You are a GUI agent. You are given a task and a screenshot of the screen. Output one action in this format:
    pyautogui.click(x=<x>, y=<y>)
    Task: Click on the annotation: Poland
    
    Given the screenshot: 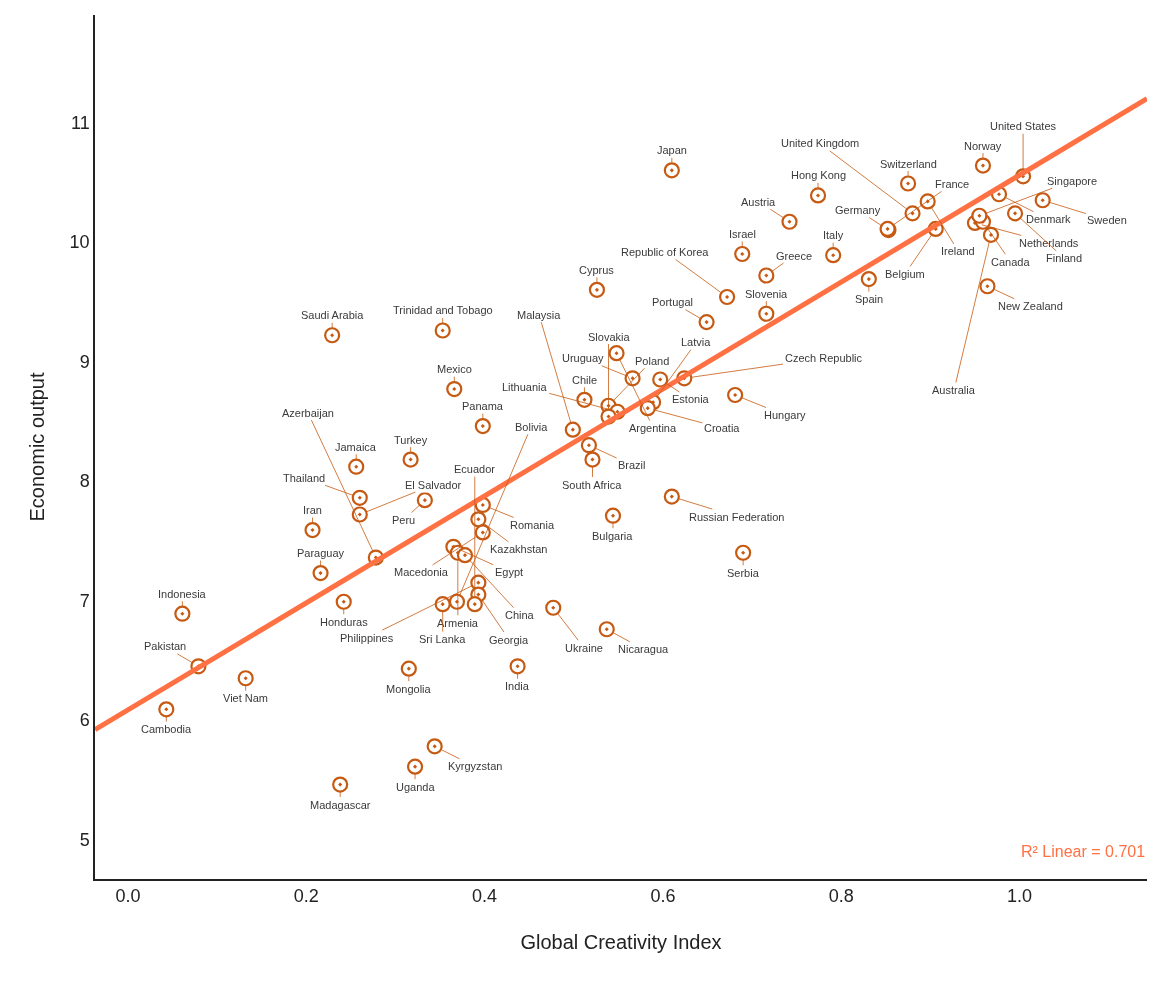 What is the action you would take?
    pyautogui.click(x=652, y=361)
    